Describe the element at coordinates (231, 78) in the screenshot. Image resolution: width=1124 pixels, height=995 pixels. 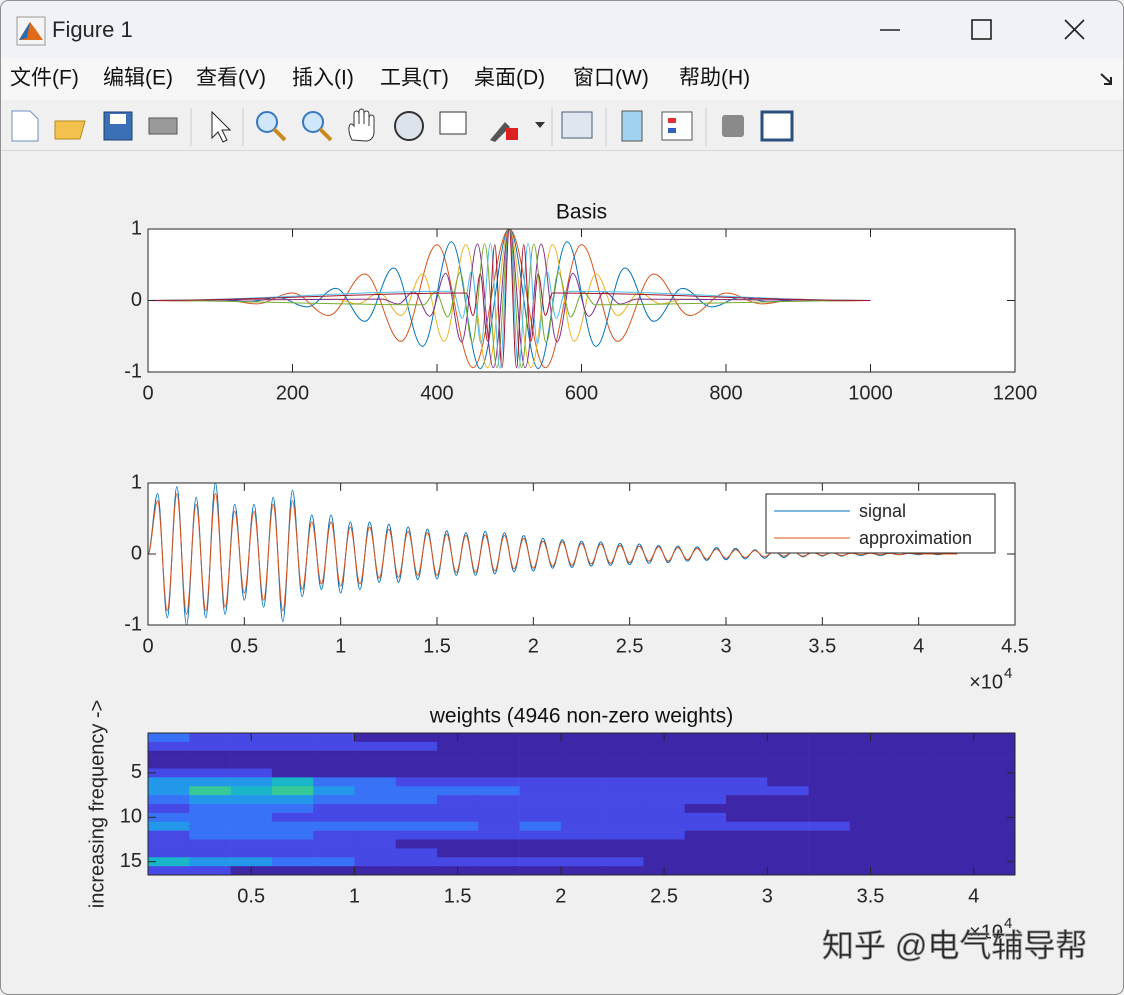
I see `menu-item: 查看(V)` at that location.